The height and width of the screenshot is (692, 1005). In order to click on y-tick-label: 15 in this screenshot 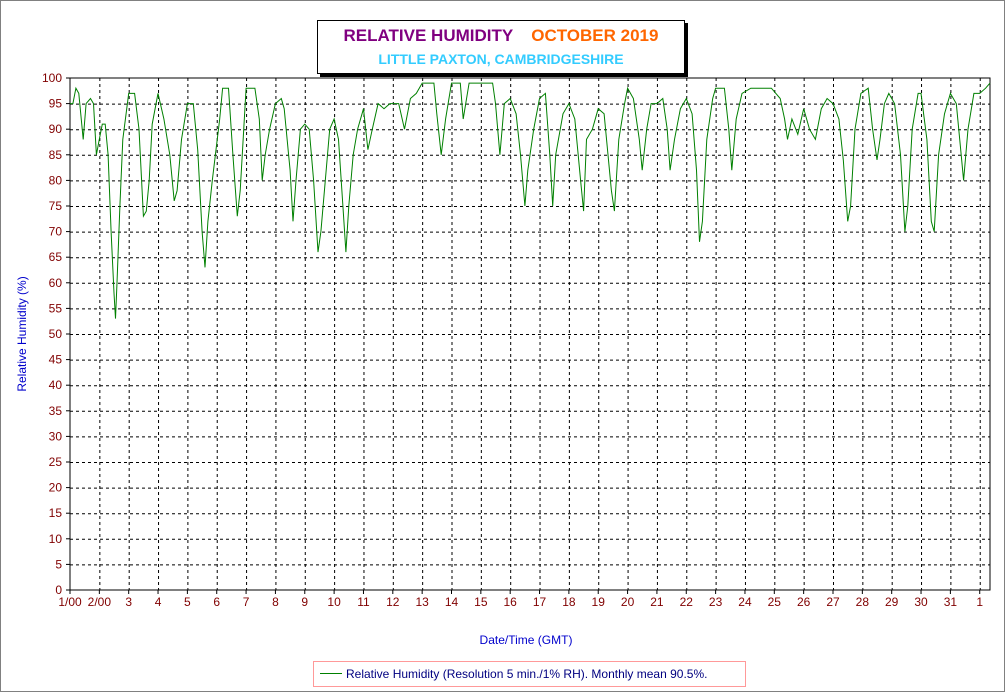, I will do `click(56, 513)`.